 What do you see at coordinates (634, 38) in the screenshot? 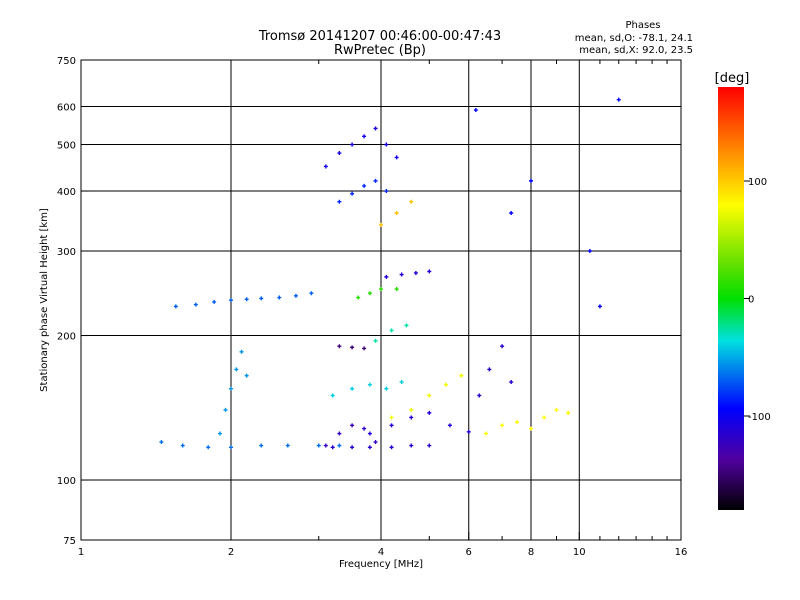
I see `legend-line-o: mean, sd,O: -78.1, 24.1` at bounding box center [634, 38].